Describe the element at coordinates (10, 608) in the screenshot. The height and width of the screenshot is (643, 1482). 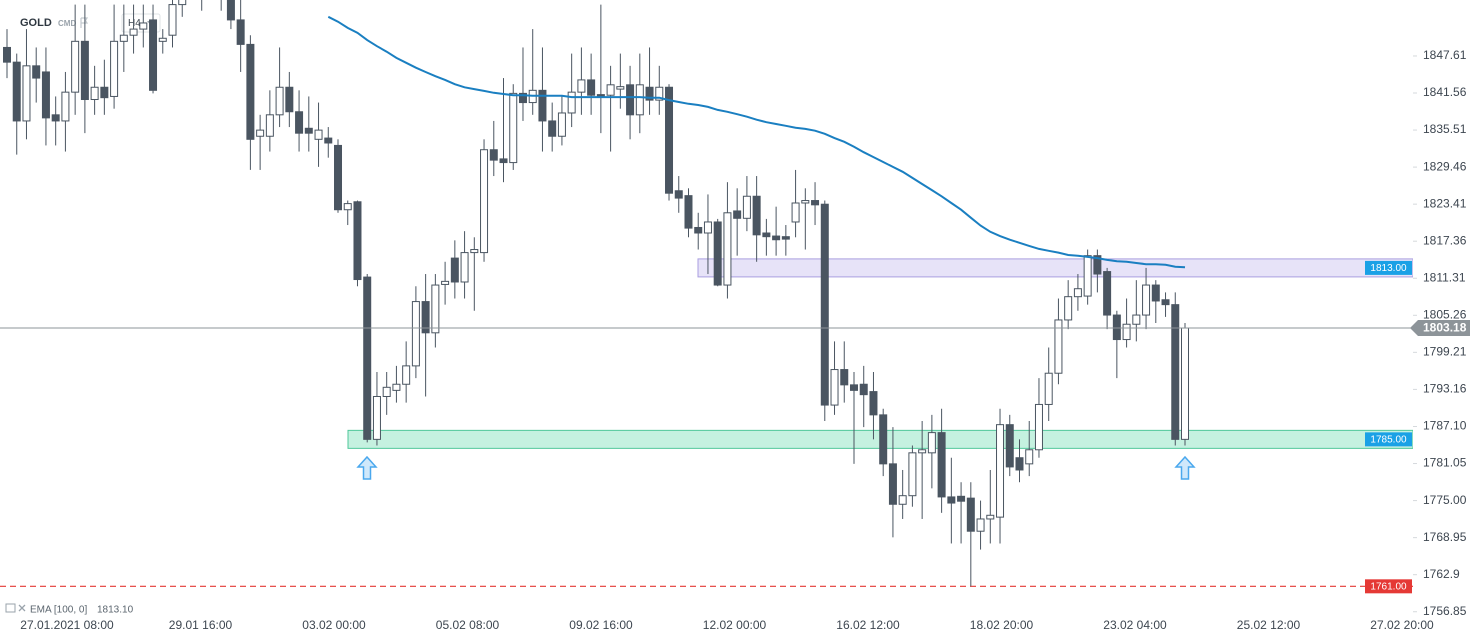
I see `legend-icon` at that location.